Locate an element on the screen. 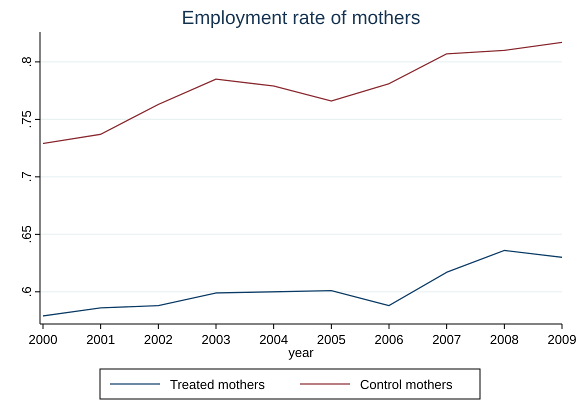 The width and height of the screenshot is (580, 408). legend-label: Control mothers is located at coordinates (406, 384).